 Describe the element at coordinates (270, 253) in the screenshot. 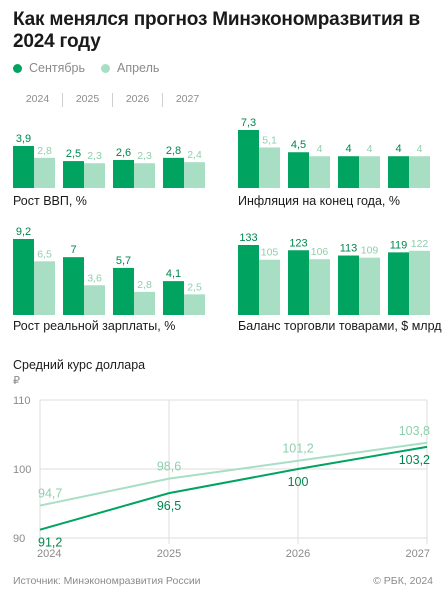

I see `bar-label-april-2024: 105` at that location.